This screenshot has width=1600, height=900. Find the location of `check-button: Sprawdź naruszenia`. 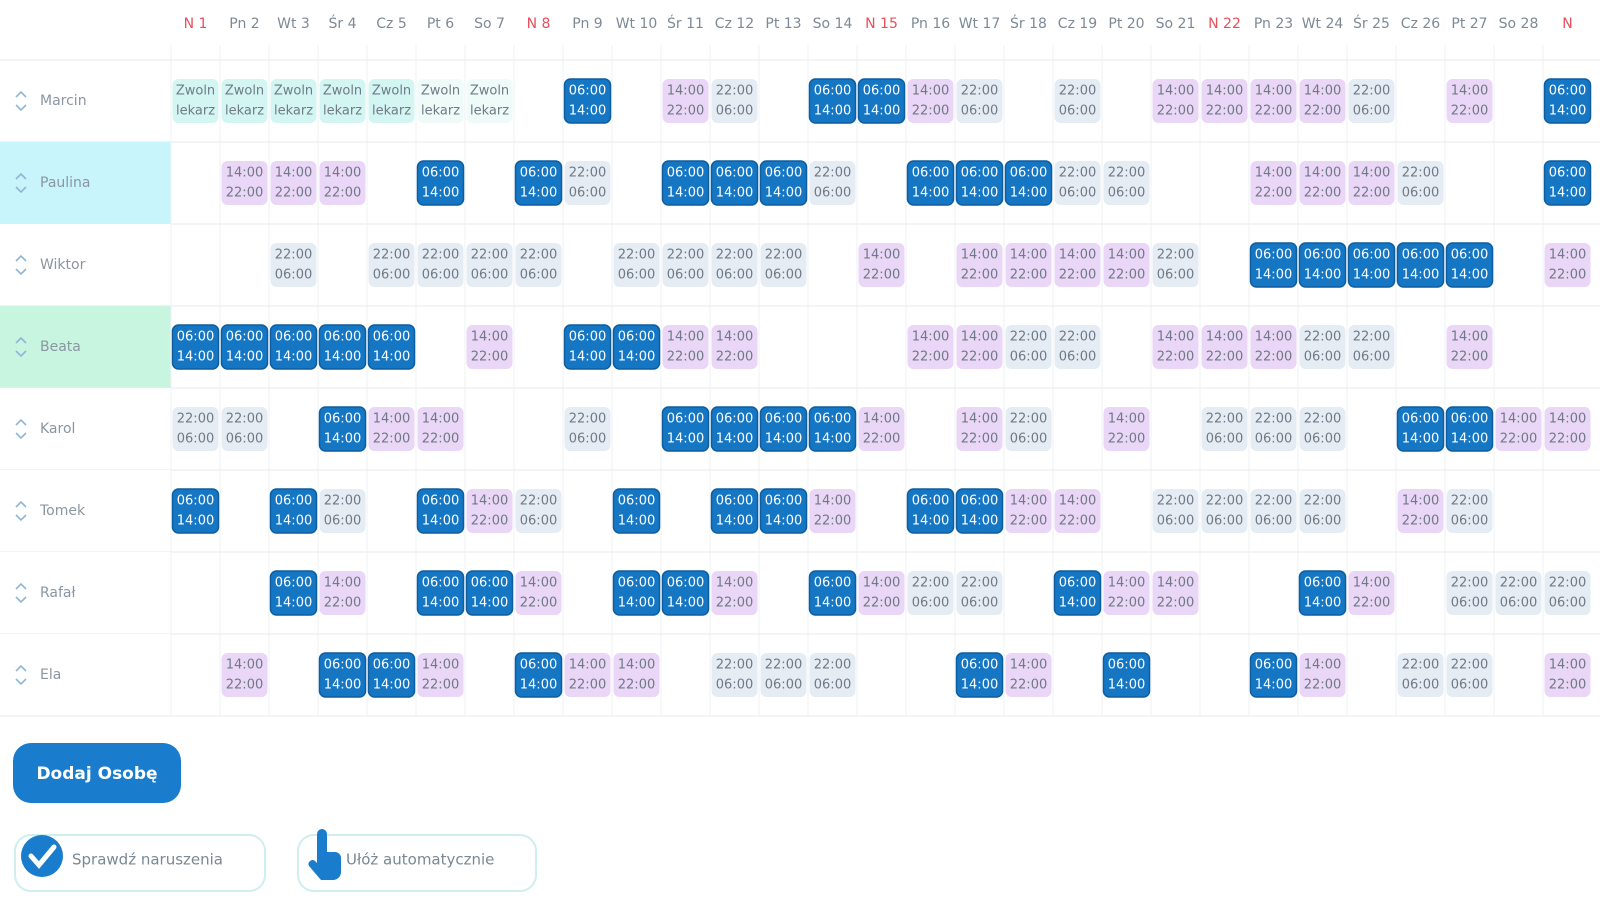

check-button: Sprawdź naruszenia is located at coordinates (140, 863).